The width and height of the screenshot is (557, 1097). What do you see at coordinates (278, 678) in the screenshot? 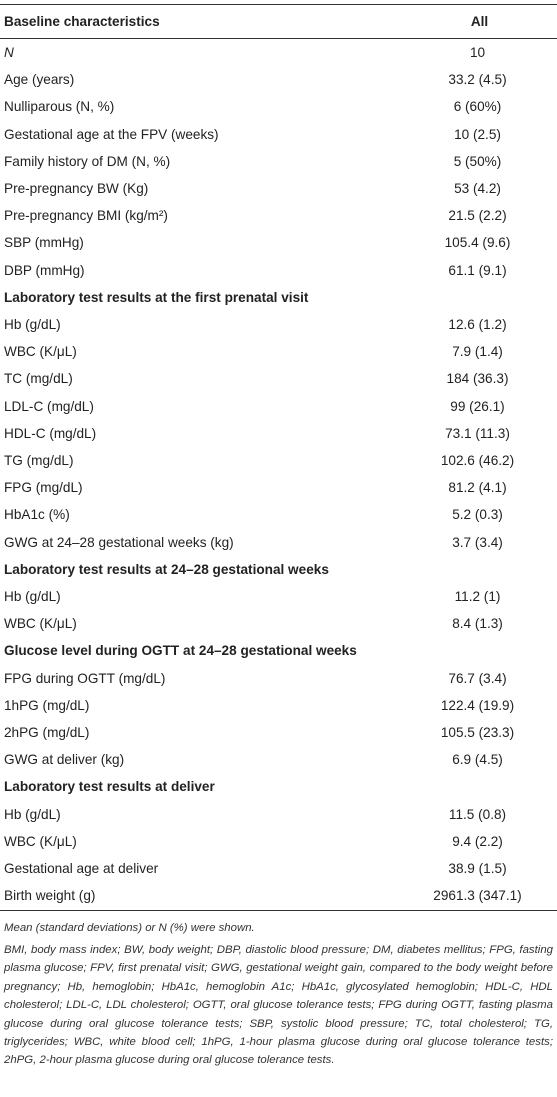
I see `table-row: FPG during OGTT (mg/dL) 76.7 (3.4)` at bounding box center [278, 678].